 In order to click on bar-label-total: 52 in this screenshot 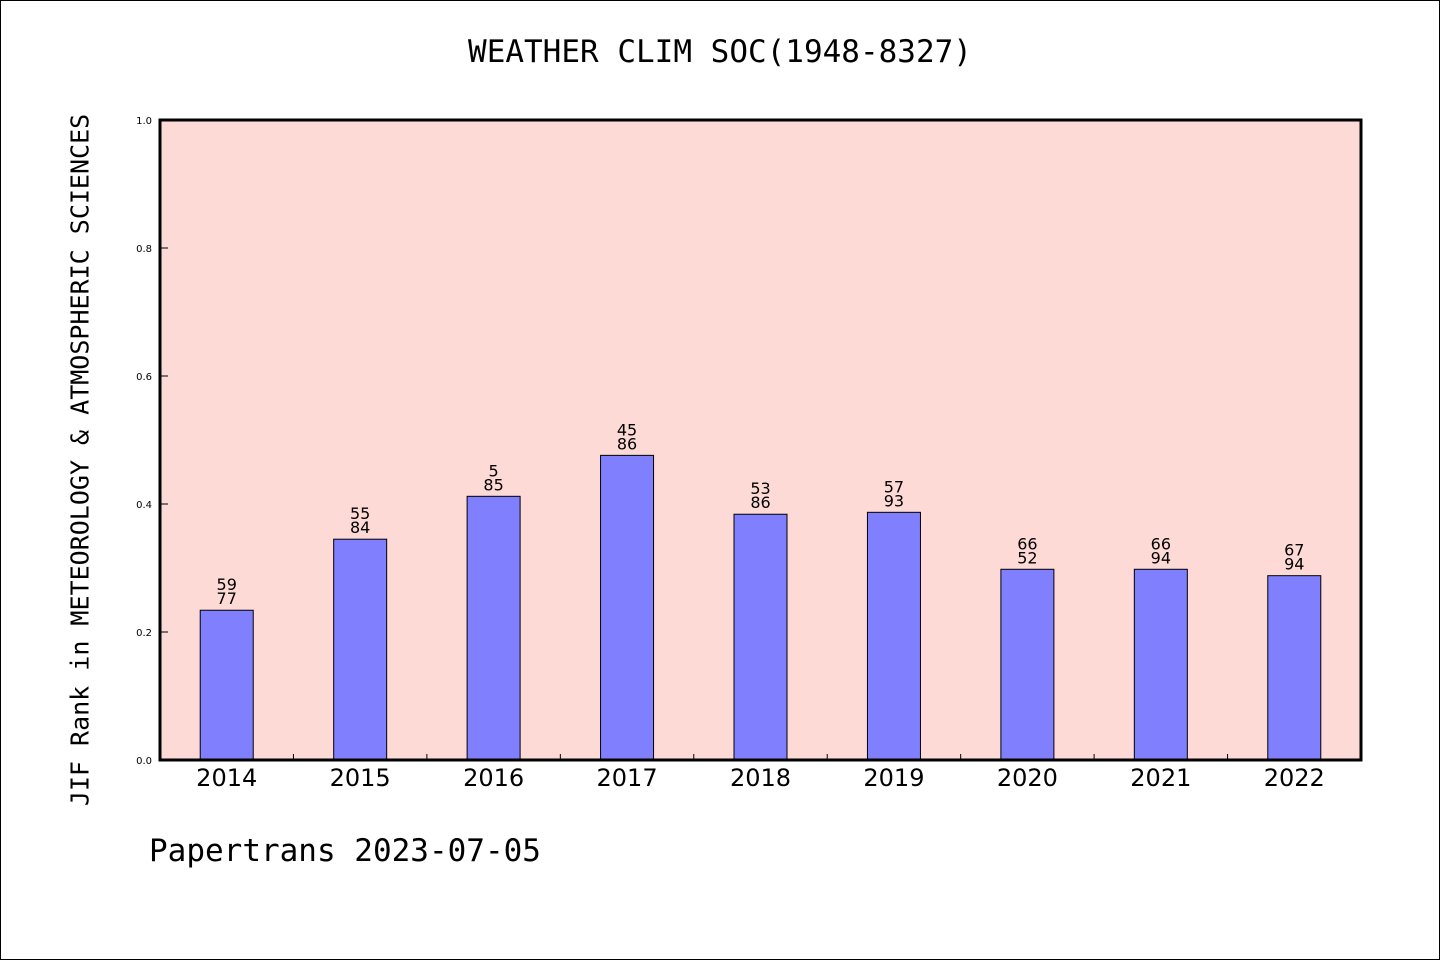, I will do `click(1027, 557)`.